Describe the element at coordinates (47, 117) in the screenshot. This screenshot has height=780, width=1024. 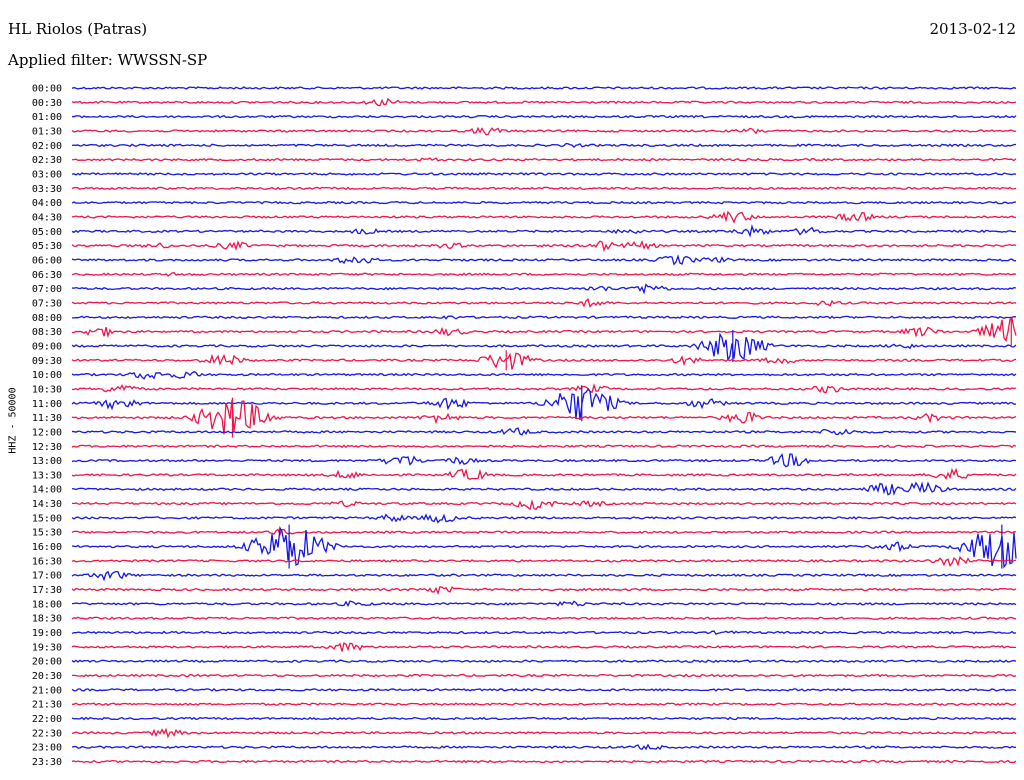
I see `row-time-label: 01:00` at that location.